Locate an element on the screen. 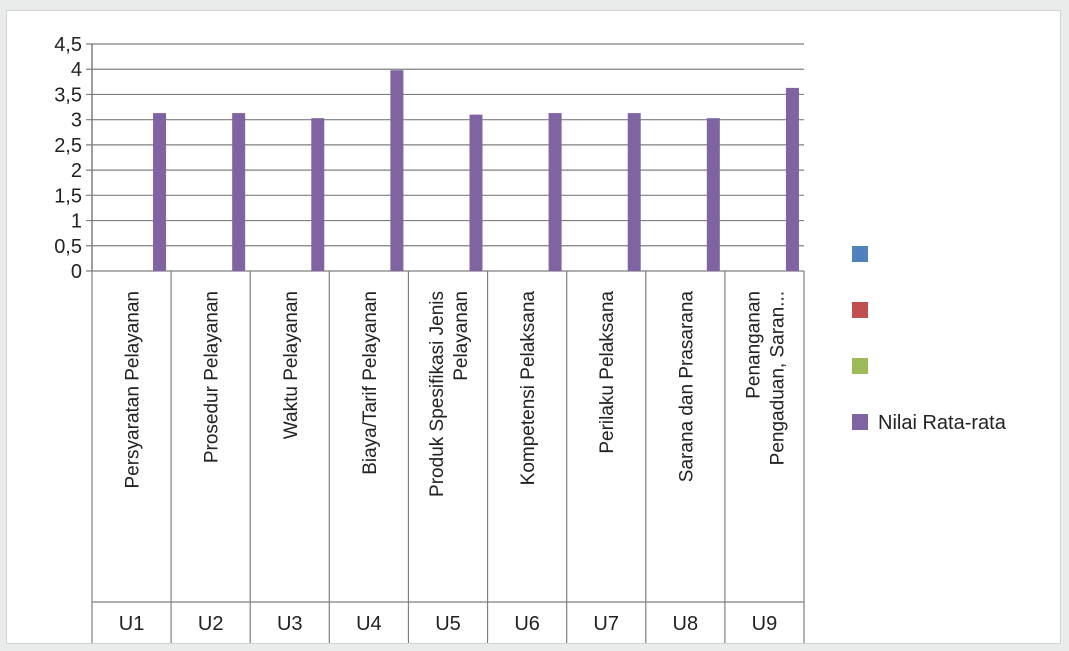 Image resolution: width=1069 pixels, height=651 pixels. y-tick-label: 4,5 is located at coordinates (68, 45).